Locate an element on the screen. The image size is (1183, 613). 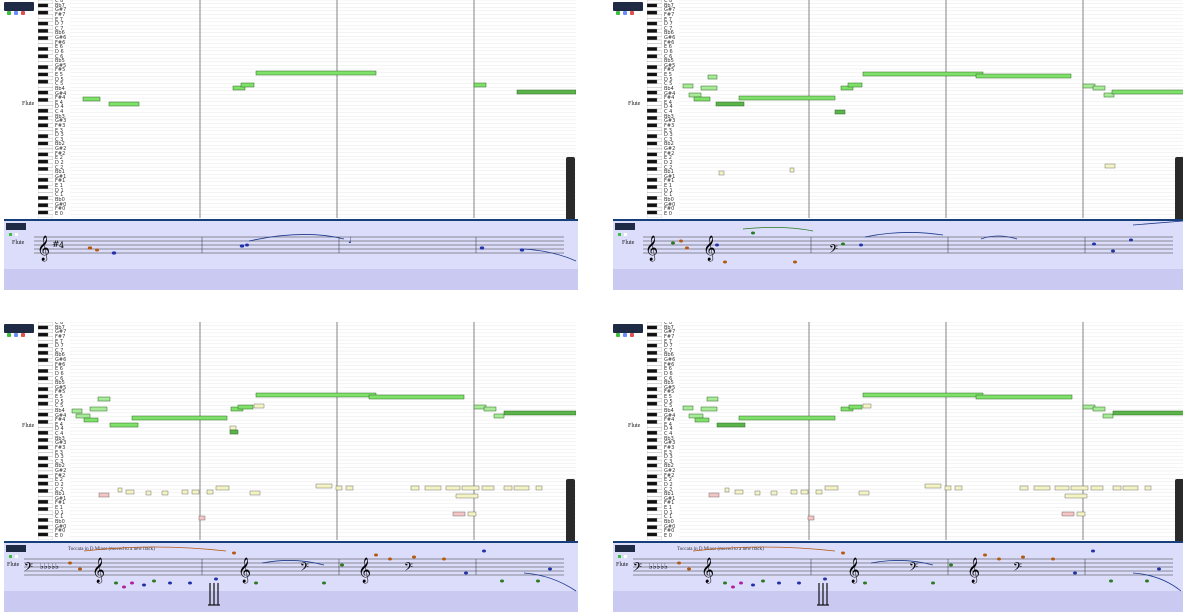
track-controls is located at coordinates (19, 8).